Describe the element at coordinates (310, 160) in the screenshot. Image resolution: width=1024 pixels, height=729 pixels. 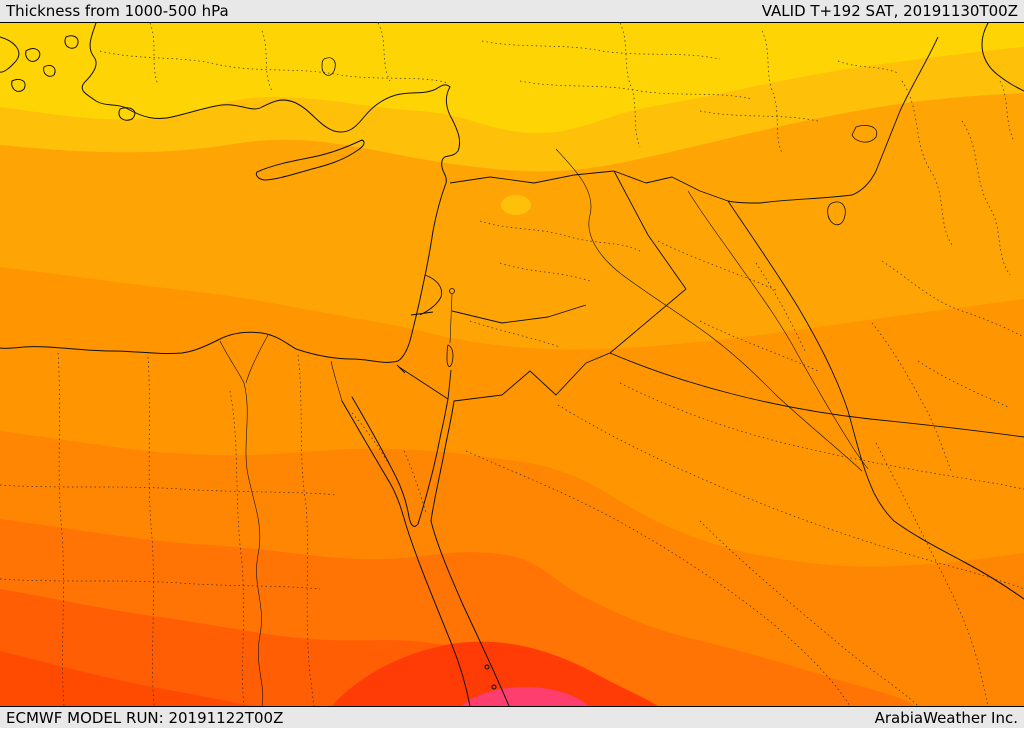
I see `cyprus-island` at that location.